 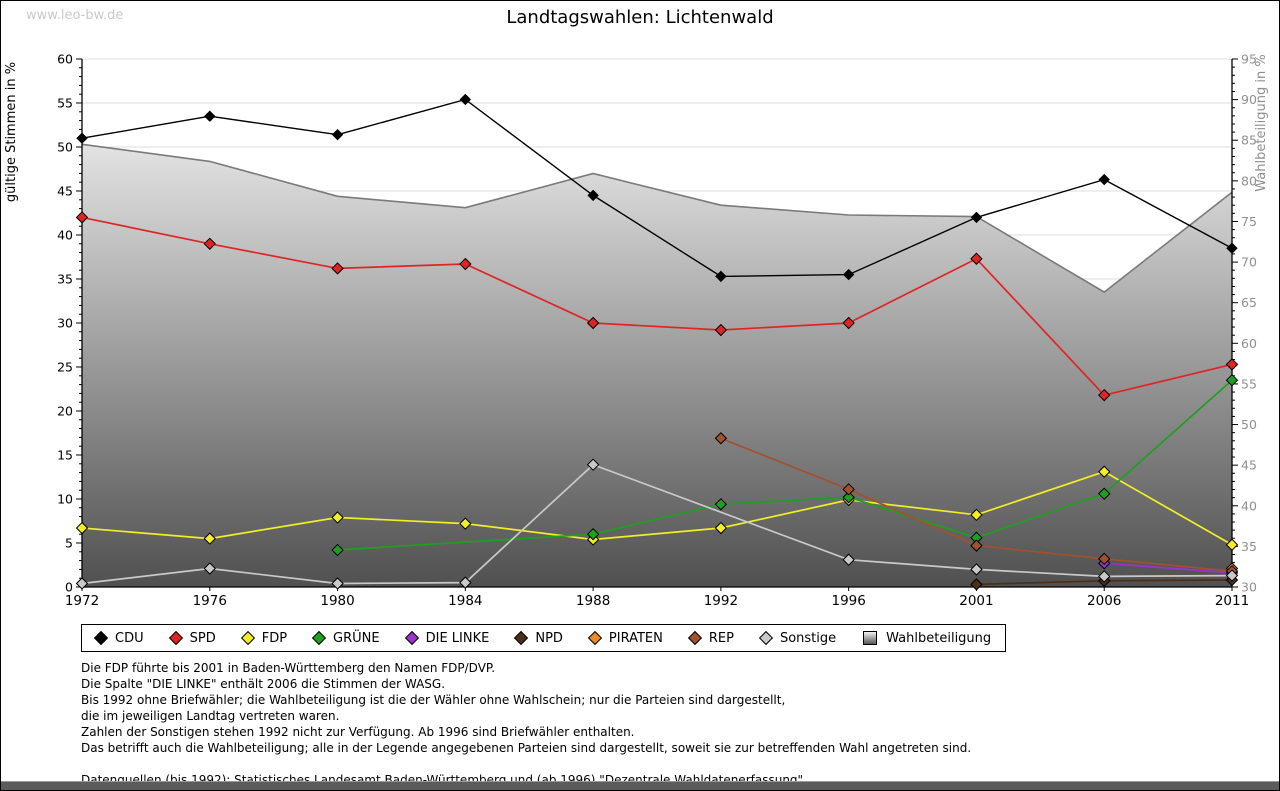 I want to click on left-tick-label: 60, so click(x=65, y=59).